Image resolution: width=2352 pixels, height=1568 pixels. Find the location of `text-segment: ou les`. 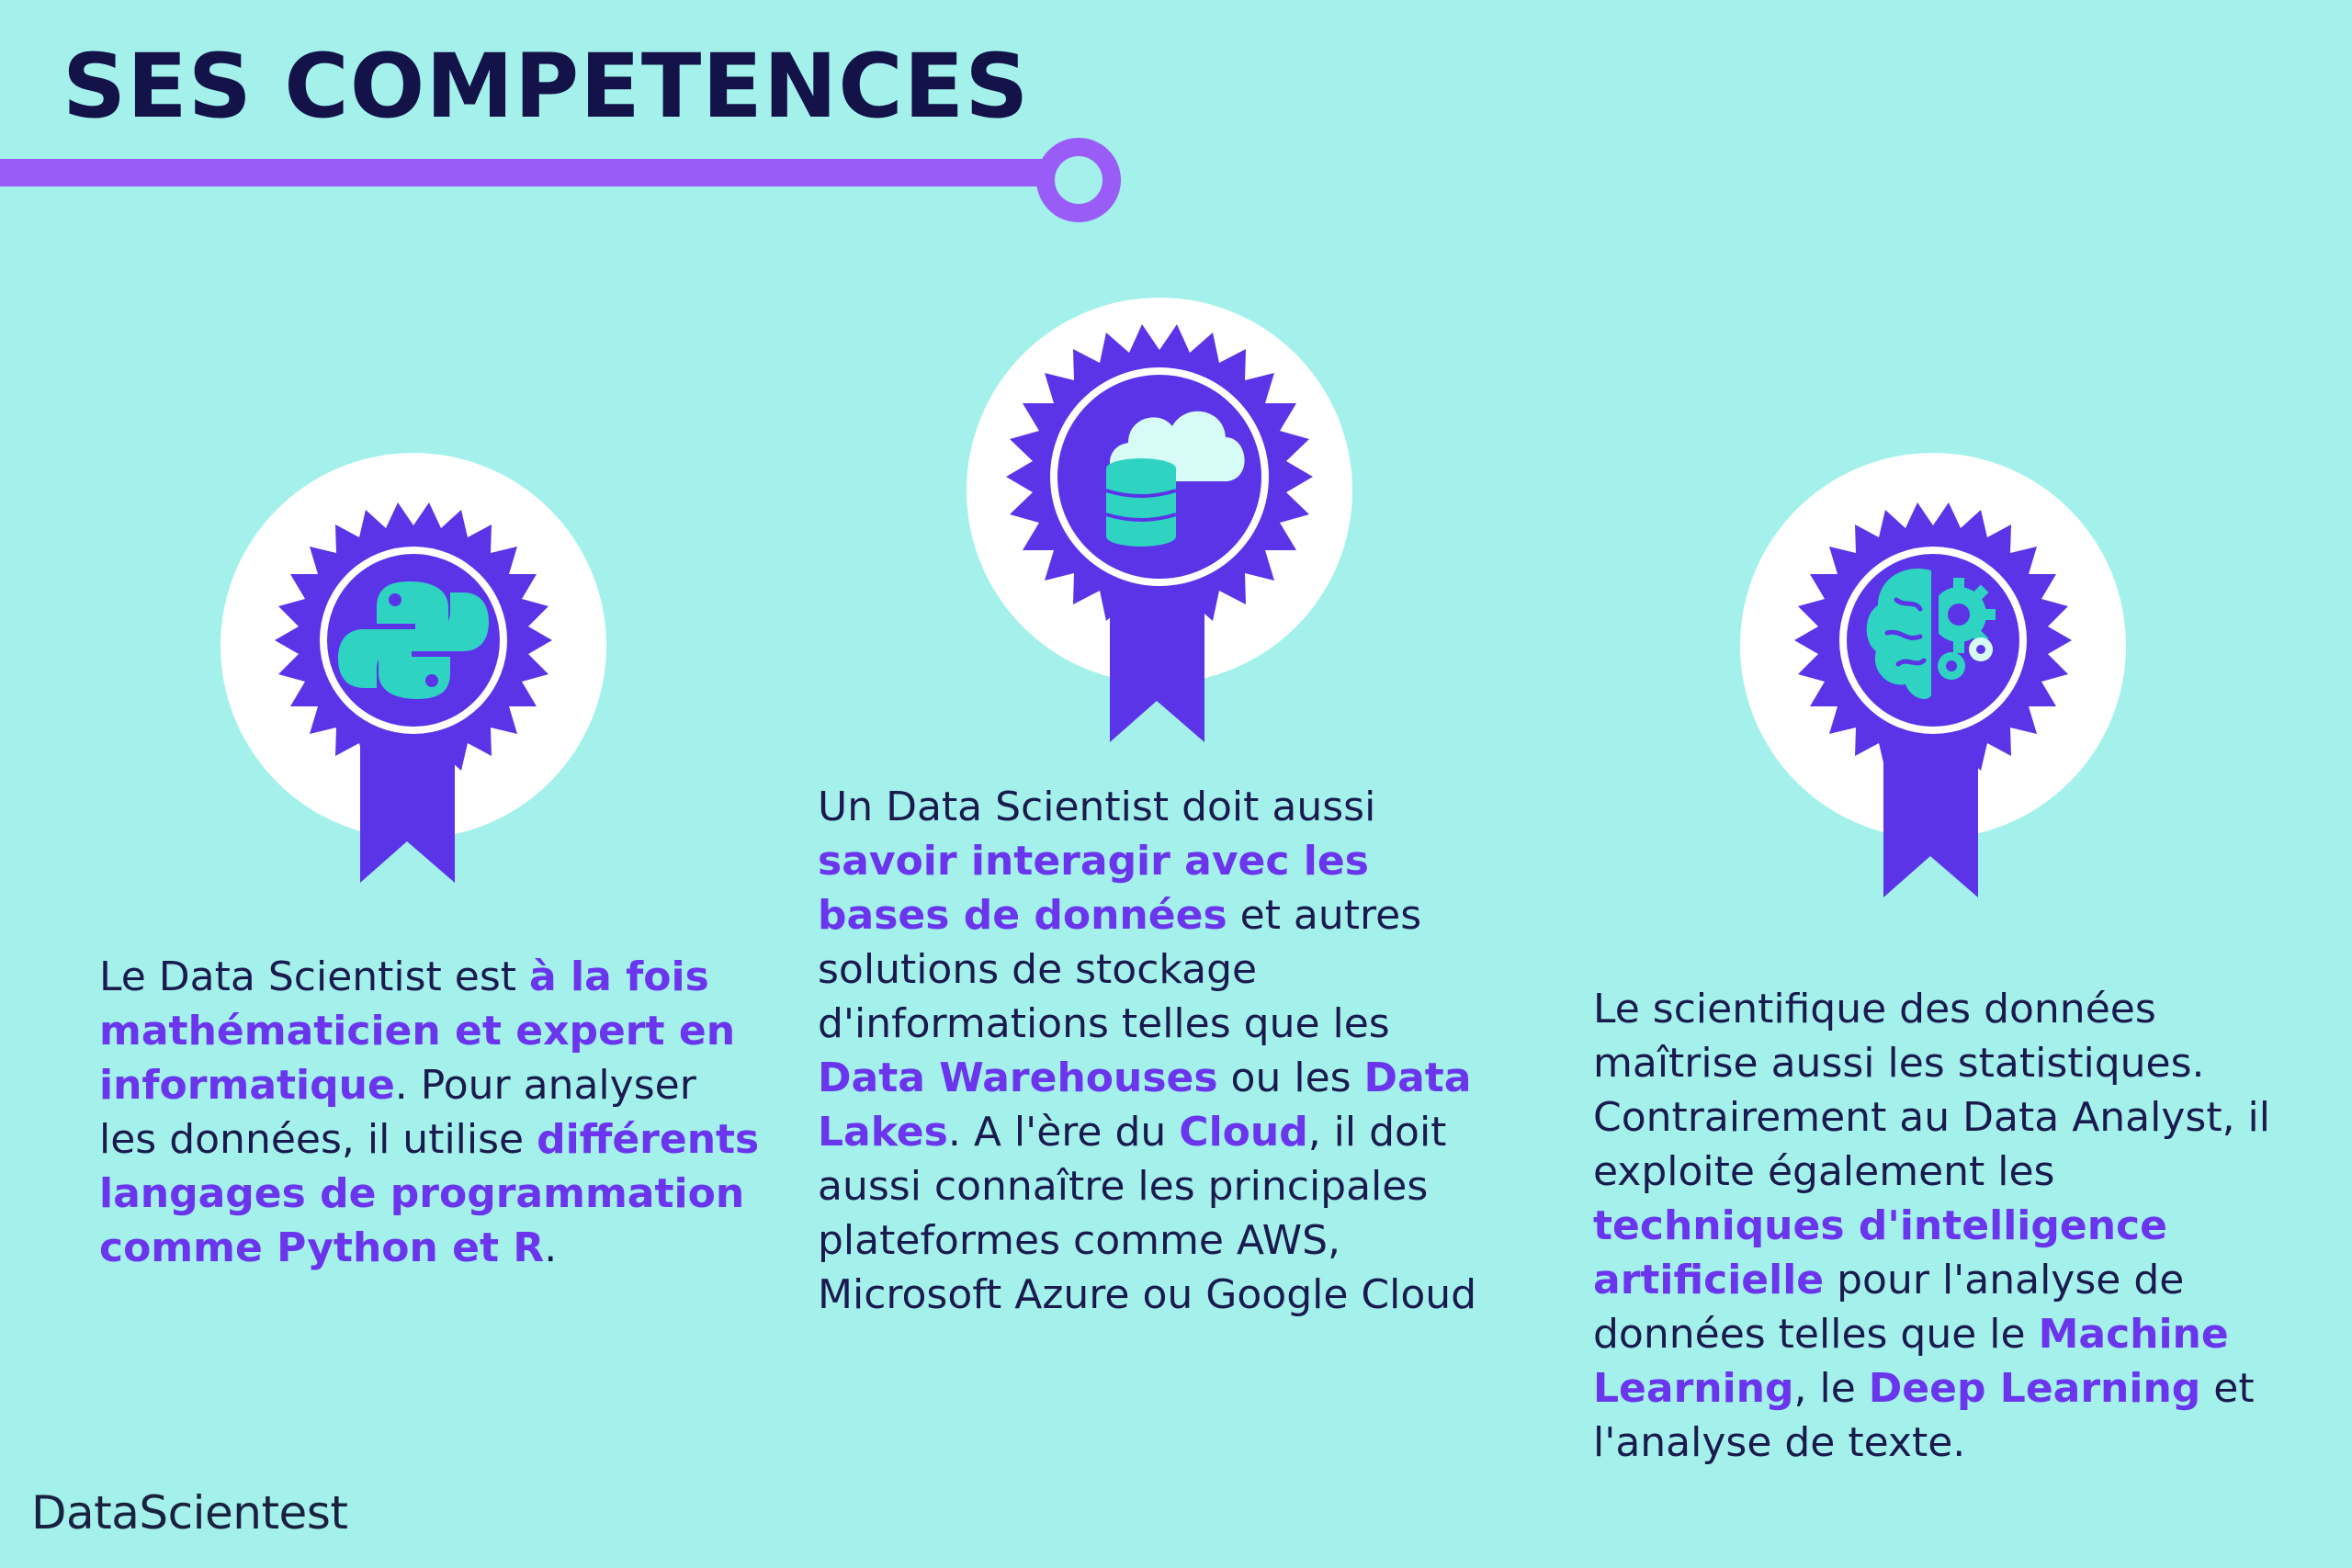

text-segment: ou les is located at coordinates (1290, 1078).